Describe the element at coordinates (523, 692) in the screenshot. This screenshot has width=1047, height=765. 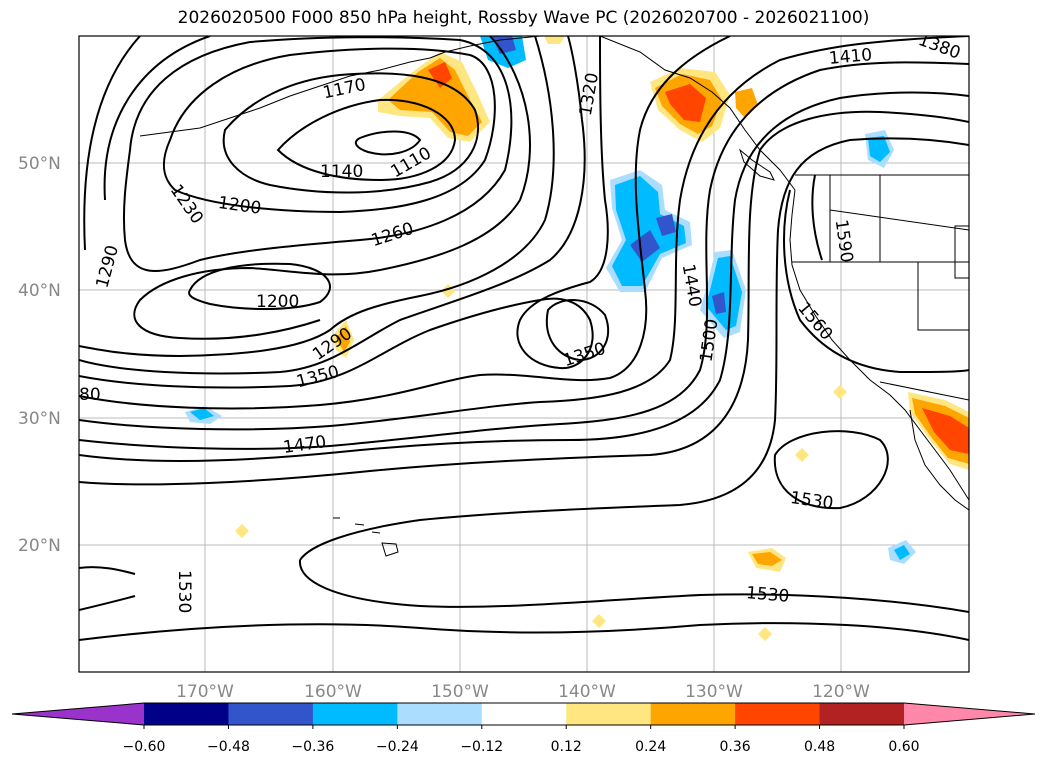
I see `longitude-labels: 170°W 160°W 150°W 140°W 130°W 120°W` at that location.